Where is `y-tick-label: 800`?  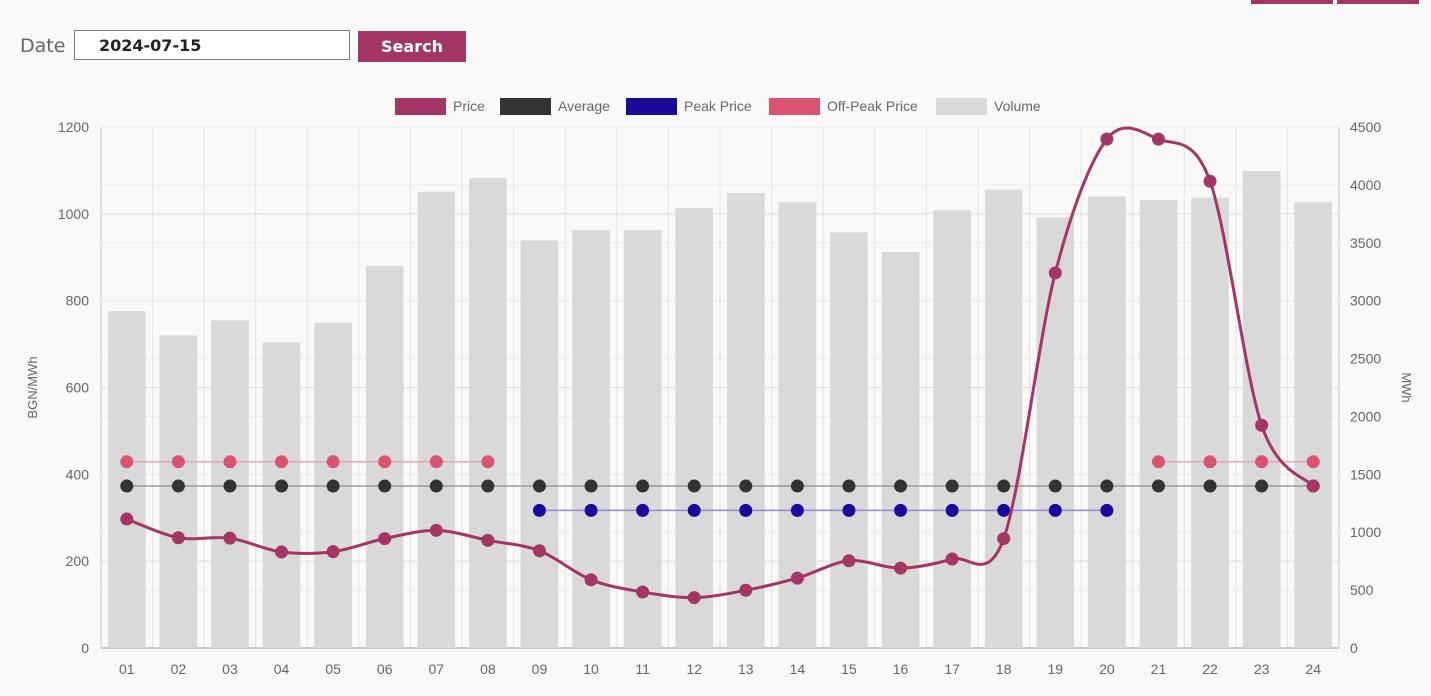 y-tick-label: 800 is located at coordinates (78, 301).